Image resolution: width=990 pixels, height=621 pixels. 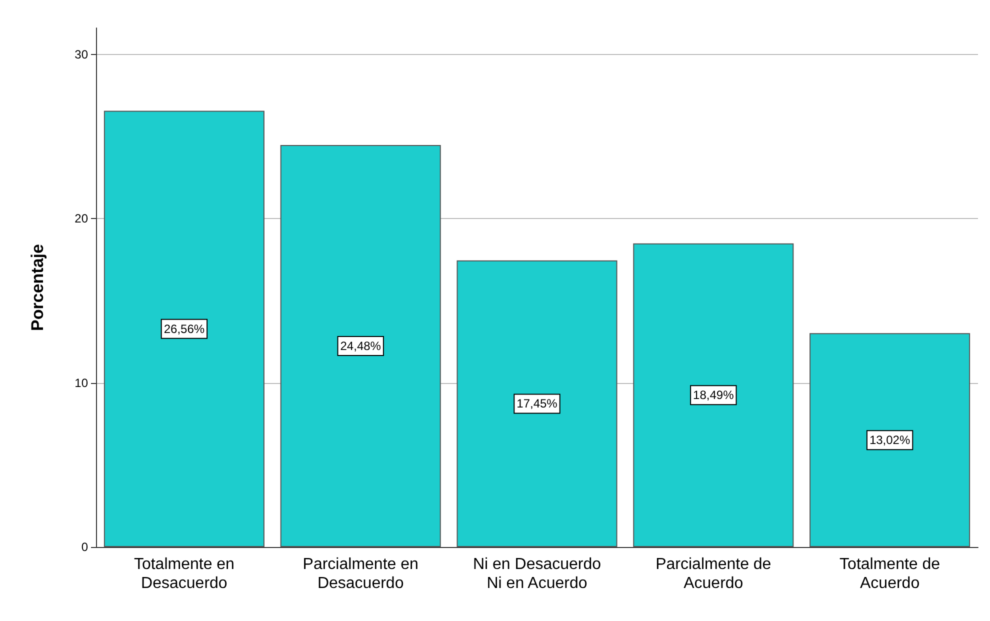 I want to click on y-tick-label: 0, so click(x=84, y=547).